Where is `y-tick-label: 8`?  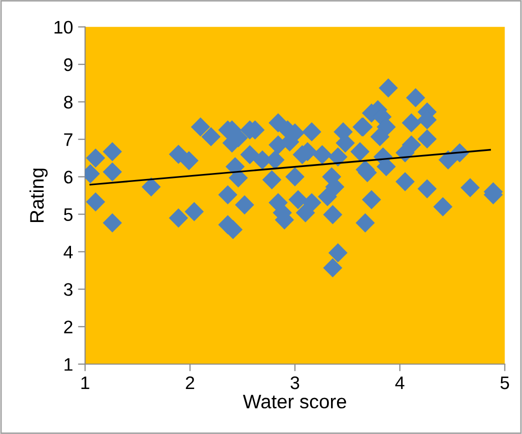
y-tick-label: 8 is located at coordinates (68, 102).